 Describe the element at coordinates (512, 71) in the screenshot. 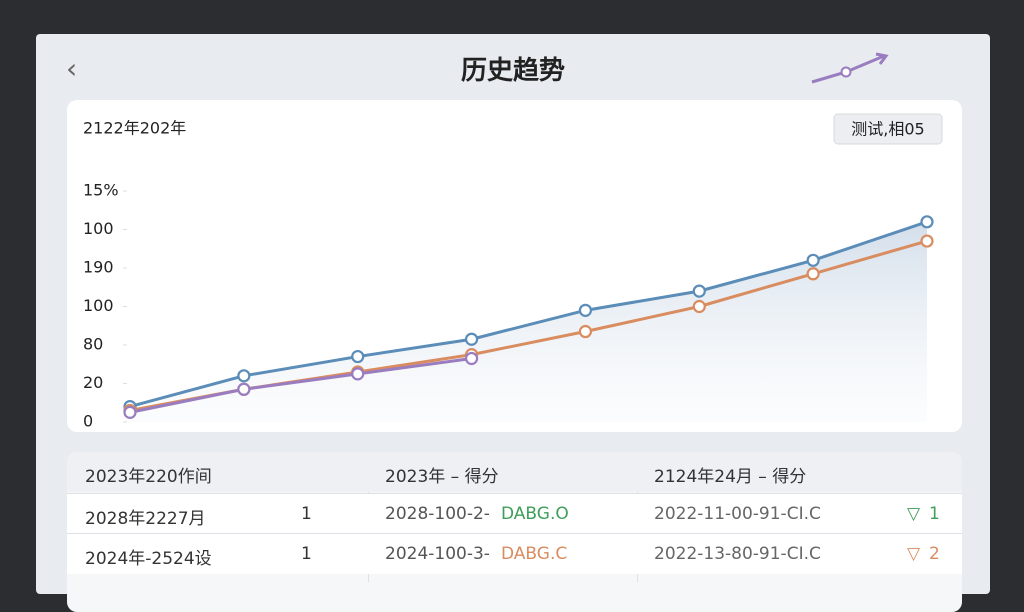

I see `page-title: 历史趋势` at that location.